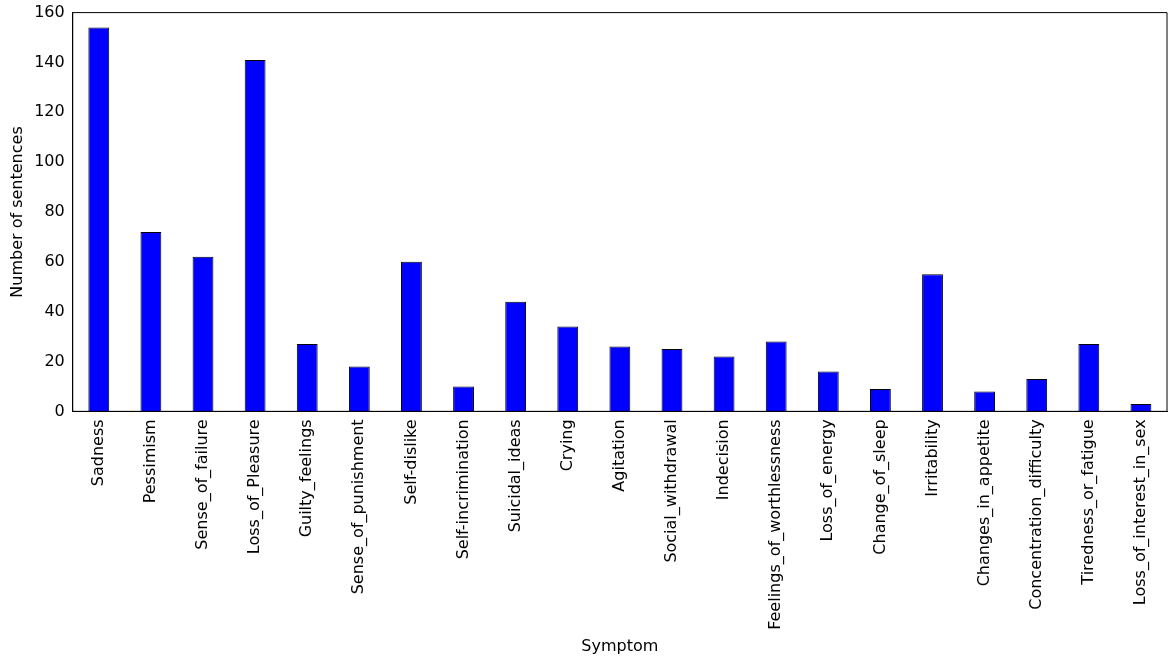 The height and width of the screenshot is (664, 1169). What do you see at coordinates (410, 462) in the screenshot?
I see `x-tick-label: Self-dislike` at bounding box center [410, 462].